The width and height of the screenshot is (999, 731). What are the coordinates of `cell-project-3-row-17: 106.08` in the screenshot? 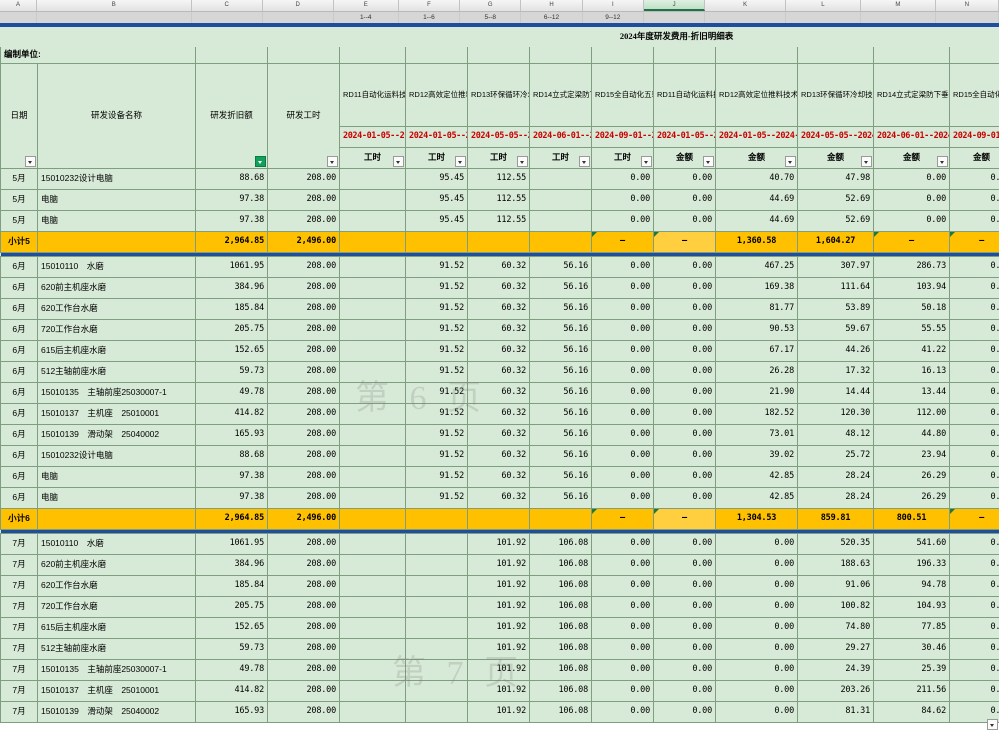 It's located at (560, 544).